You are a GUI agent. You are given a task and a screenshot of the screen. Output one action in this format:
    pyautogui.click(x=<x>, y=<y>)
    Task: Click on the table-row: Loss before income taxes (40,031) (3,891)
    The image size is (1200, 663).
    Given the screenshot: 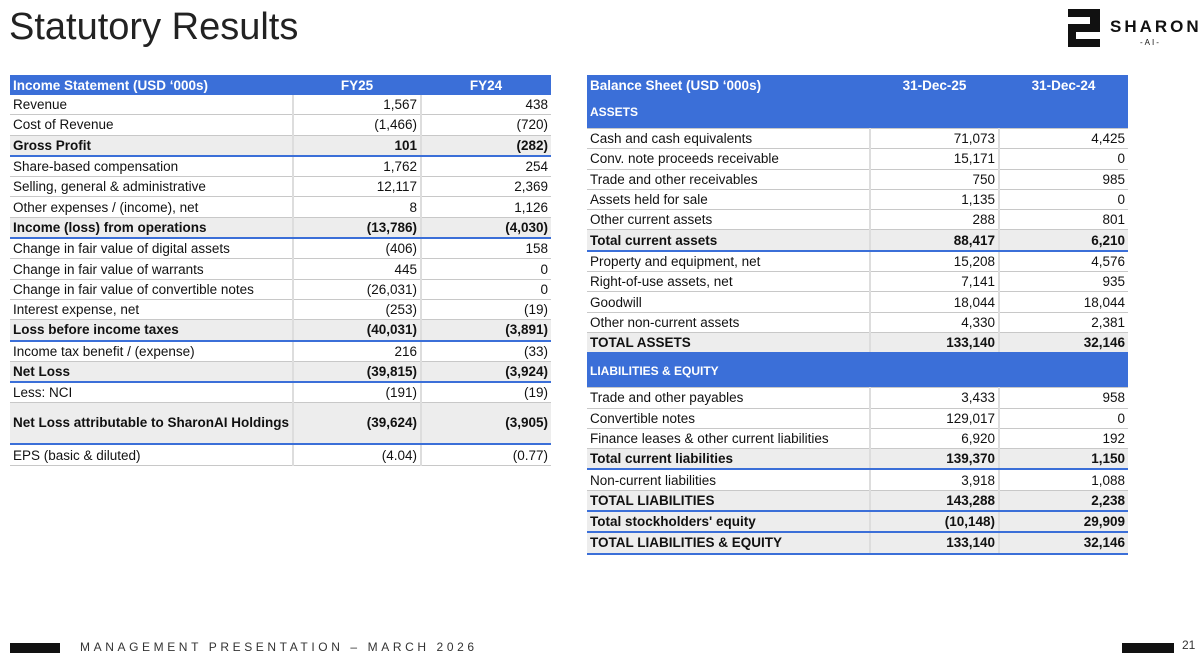 What is the action you would take?
    pyautogui.click(x=280, y=330)
    